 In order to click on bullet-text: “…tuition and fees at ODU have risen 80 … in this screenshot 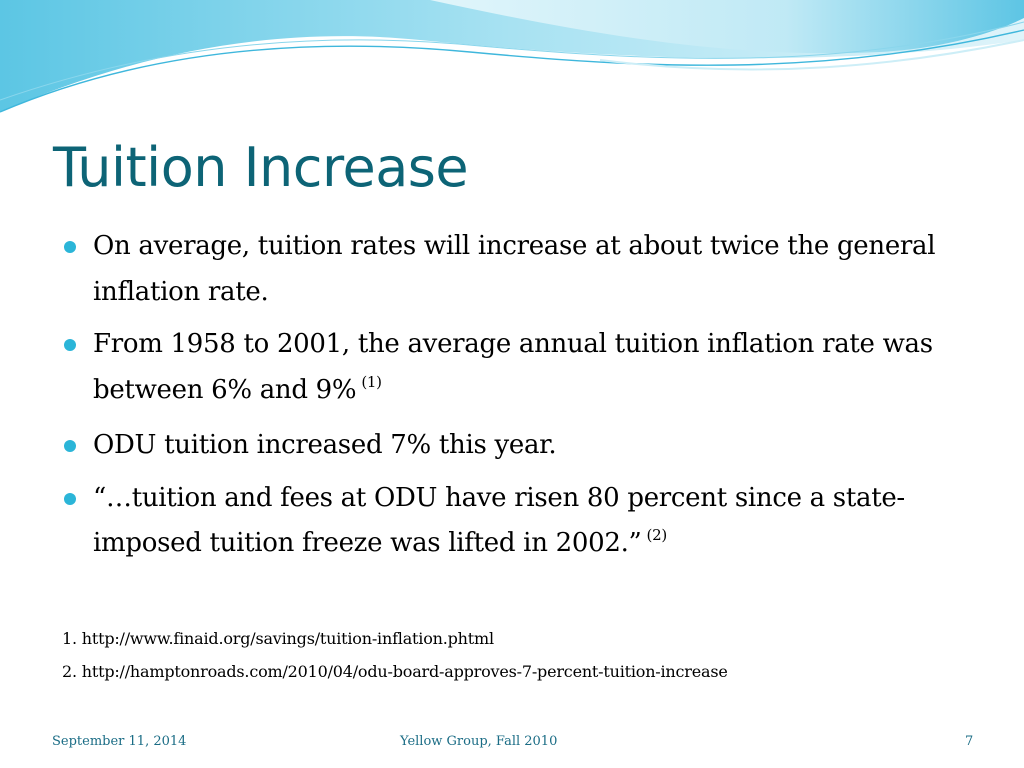, I will do `click(499, 520)`.